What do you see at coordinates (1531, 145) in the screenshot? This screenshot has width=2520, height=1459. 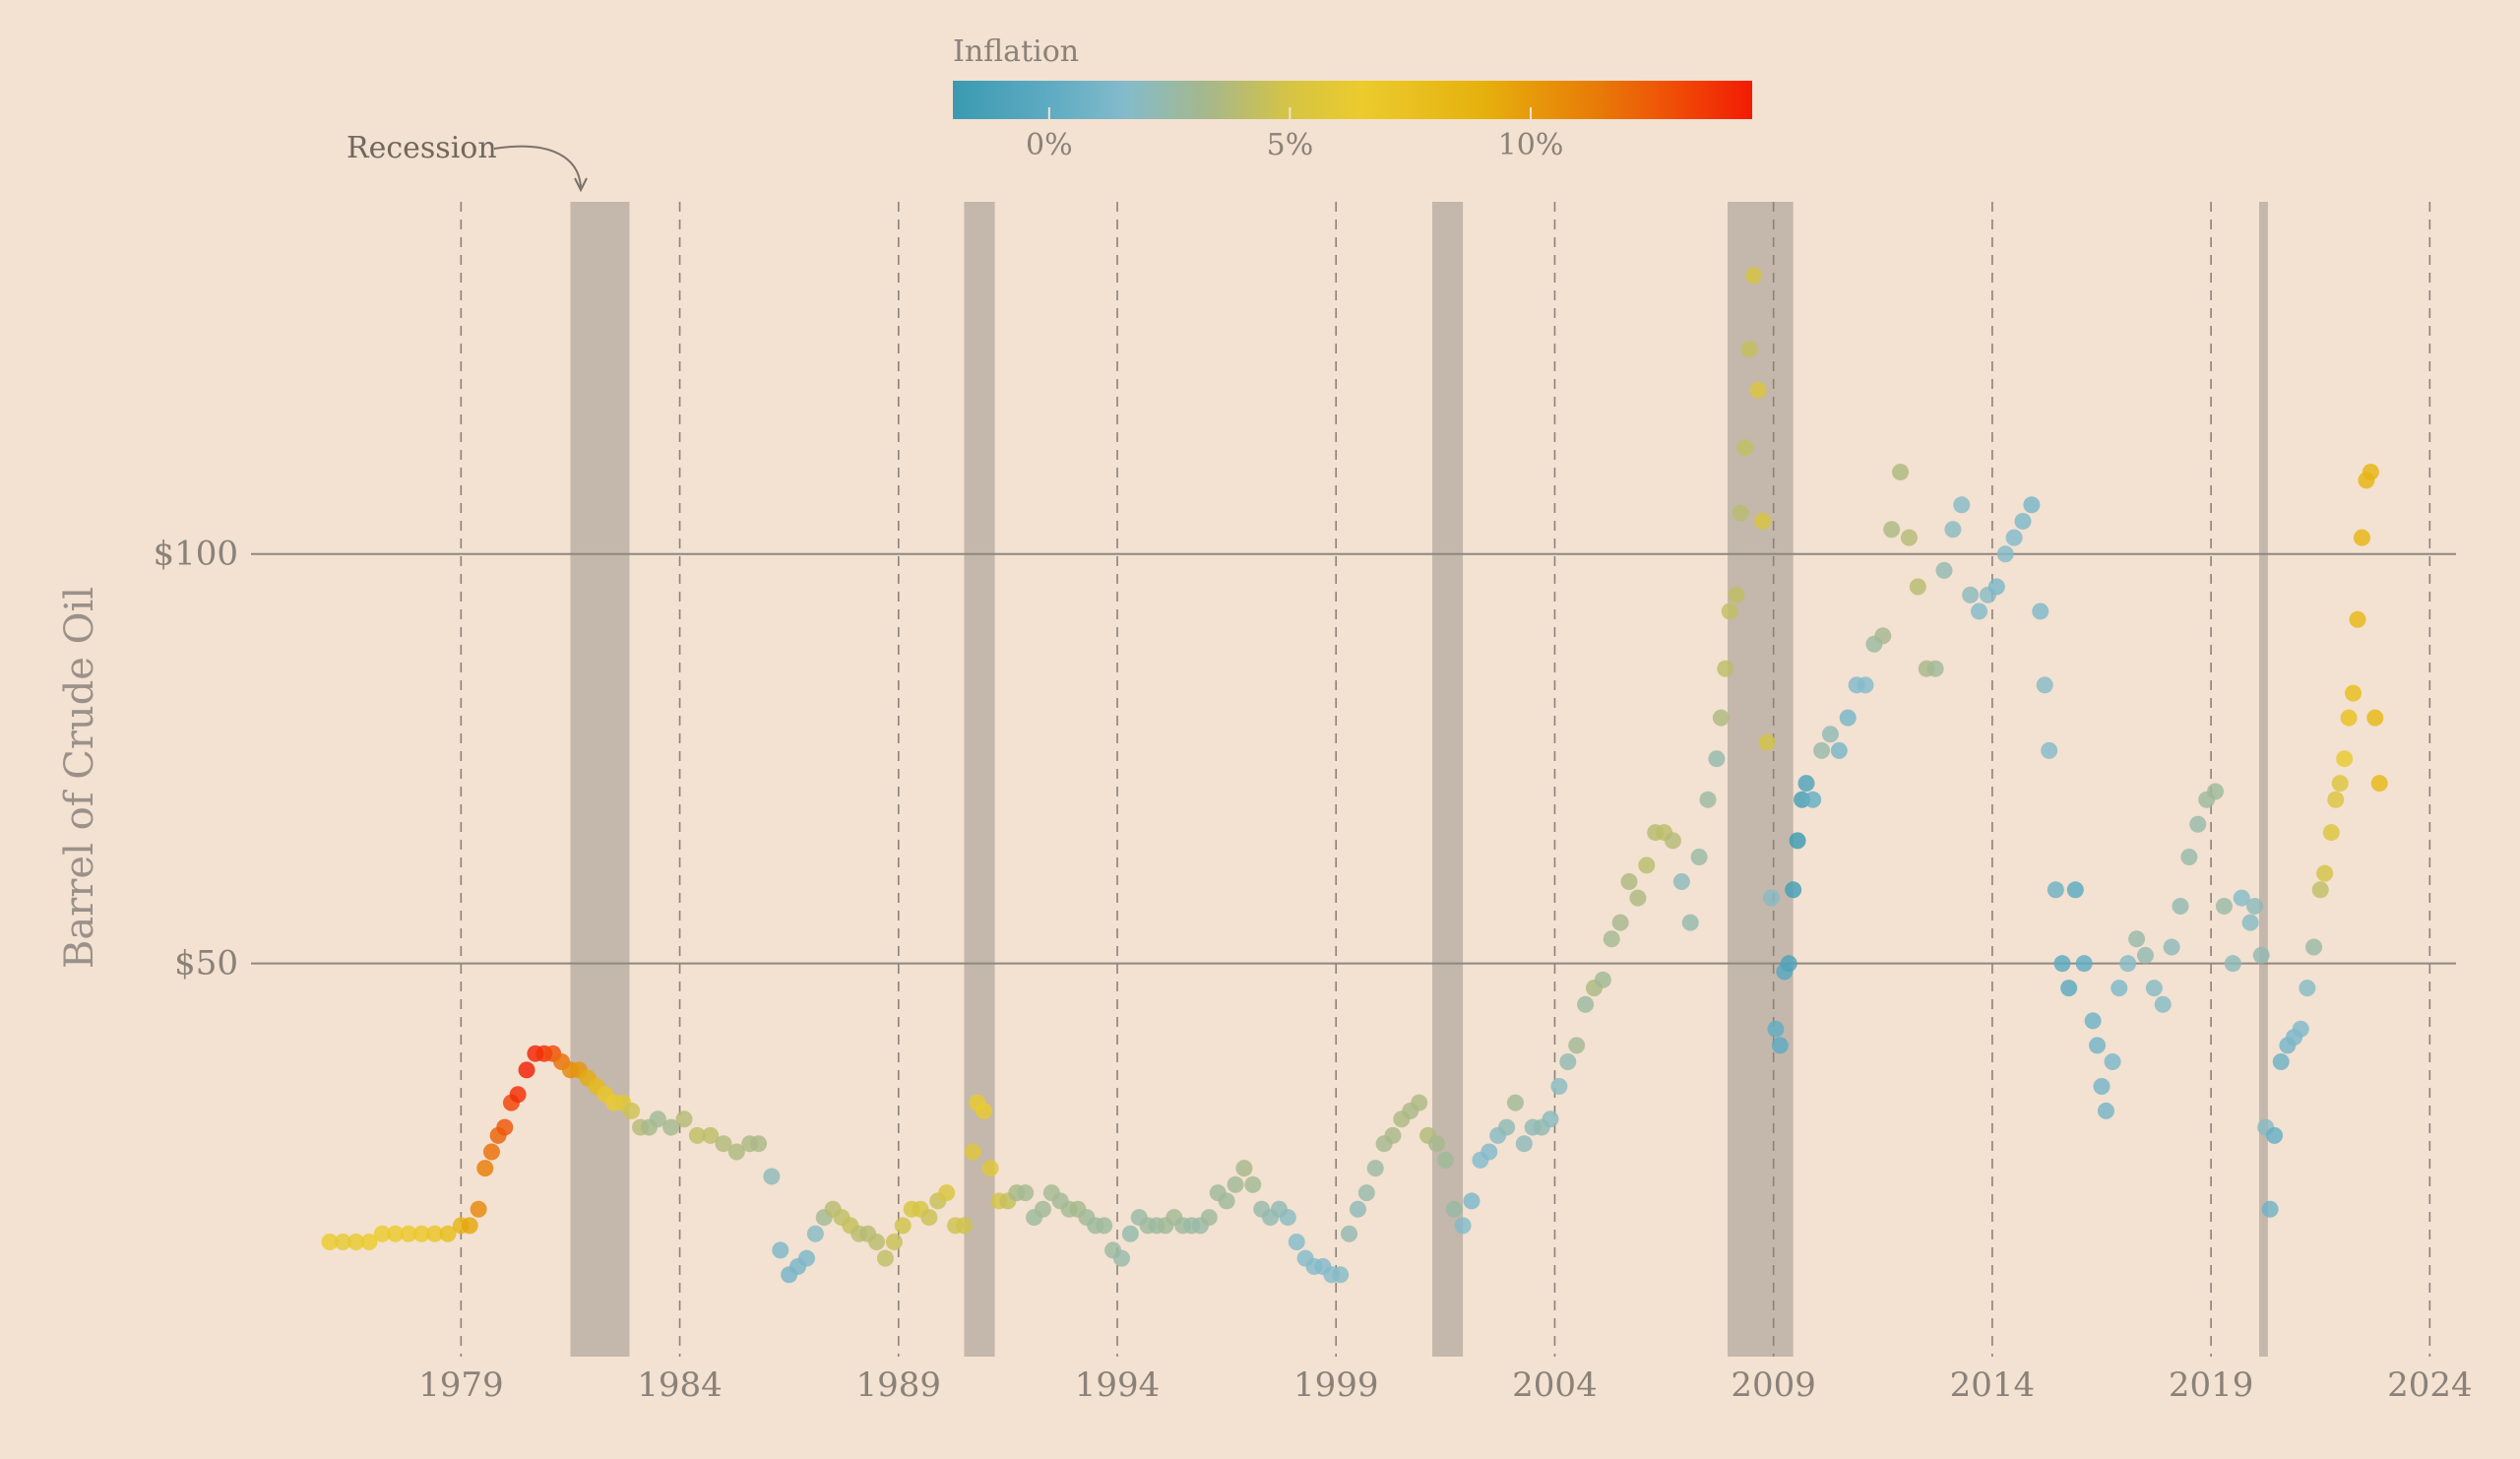 I see `colorbar-tick-label: 10%` at bounding box center [1531, 145].